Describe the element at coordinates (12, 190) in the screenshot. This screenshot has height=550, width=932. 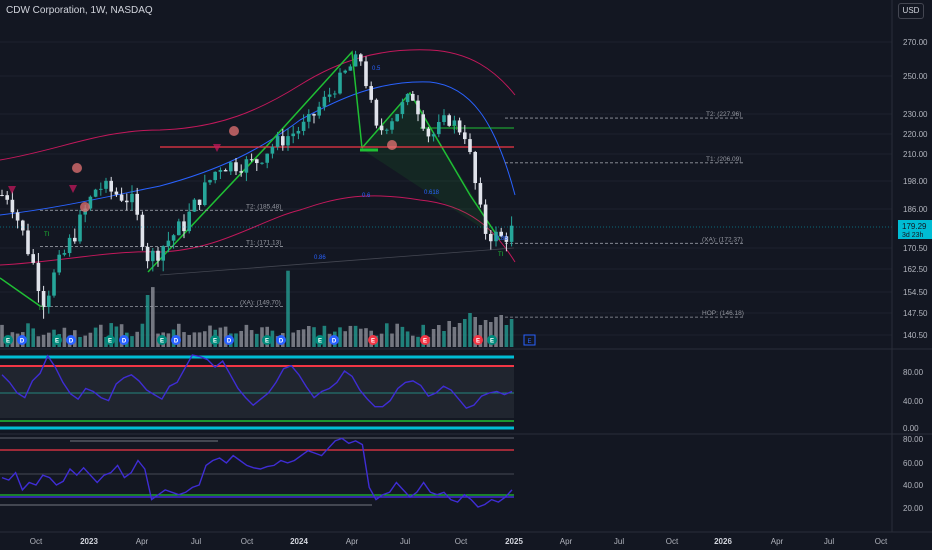
I see `down-triangle-marker` at that location.